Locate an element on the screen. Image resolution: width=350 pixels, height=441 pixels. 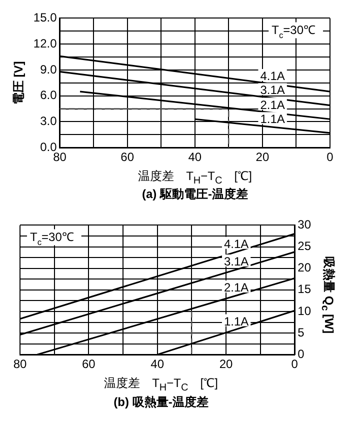
y-tick-label: 12.0 is located at coordinates (45, 43).